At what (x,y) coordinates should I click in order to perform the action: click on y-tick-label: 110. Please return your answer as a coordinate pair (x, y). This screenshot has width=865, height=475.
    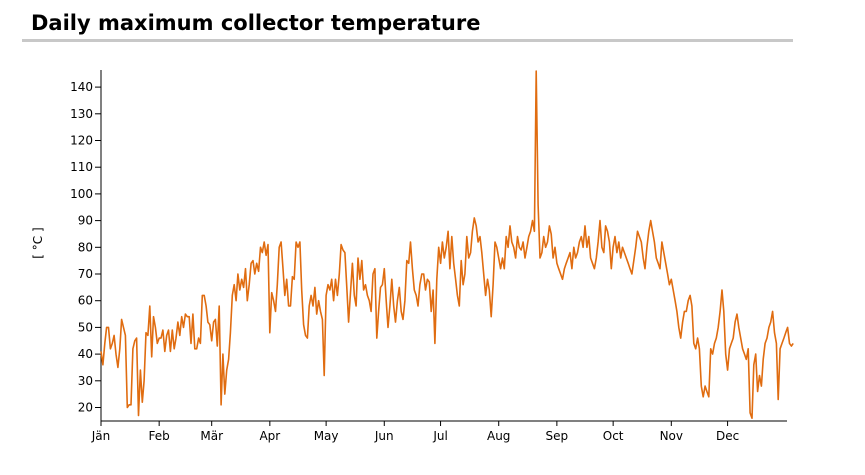
    Looking at the image, I should click on (81, 167).